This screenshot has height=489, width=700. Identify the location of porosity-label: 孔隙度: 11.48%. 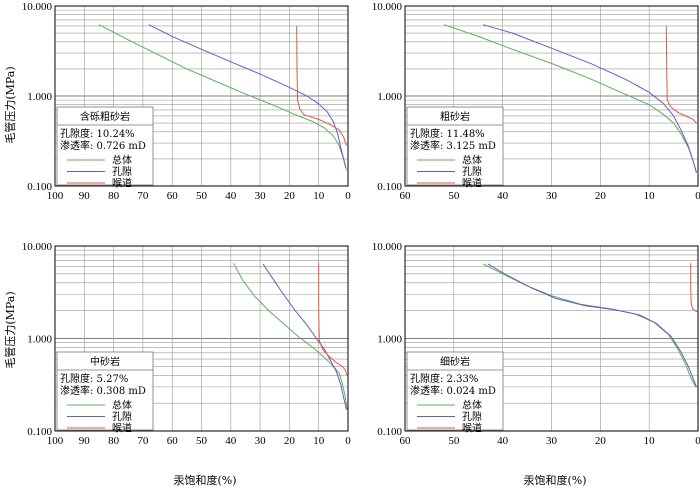
(447, 133).